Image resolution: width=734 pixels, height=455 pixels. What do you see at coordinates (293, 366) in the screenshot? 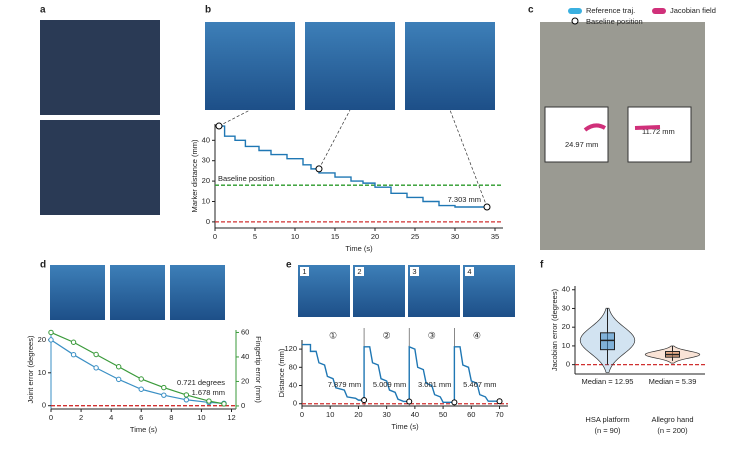
I see `y-tick-label: 80` at bounding box center [293, 366].